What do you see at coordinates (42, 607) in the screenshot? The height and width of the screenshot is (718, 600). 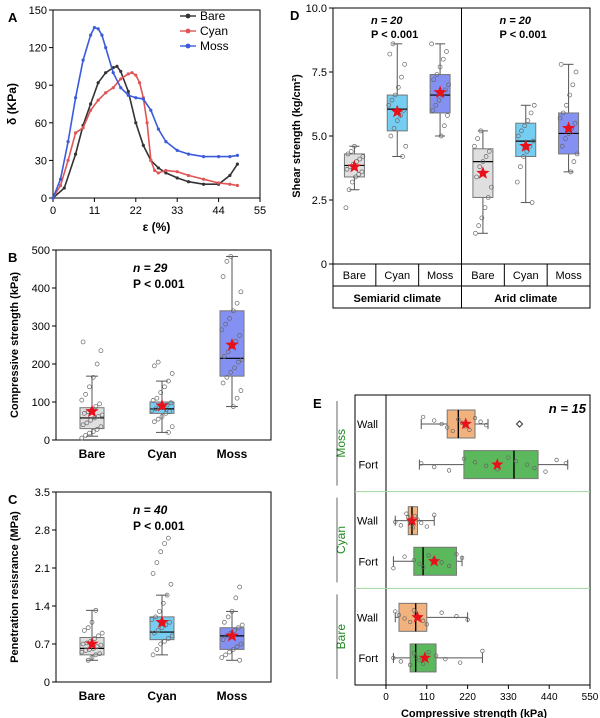 I see `y-tick-label: 1.4` at bounding box center [42, 607].